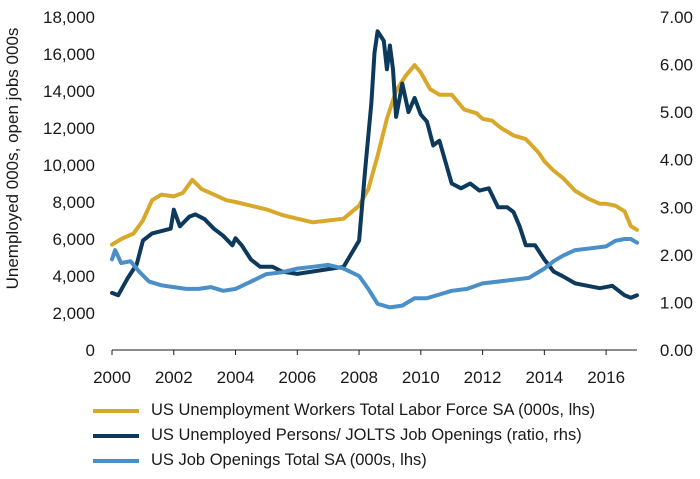 This screenshot has width=700, height=479. What do you see at coordinates (676, 184) in the screenshot?
I see `right-y-axis-ticks: 0.00 1.00 2.00 3.00 4.00 5.00 6.00 7.00` at bounding box center [676, 184].